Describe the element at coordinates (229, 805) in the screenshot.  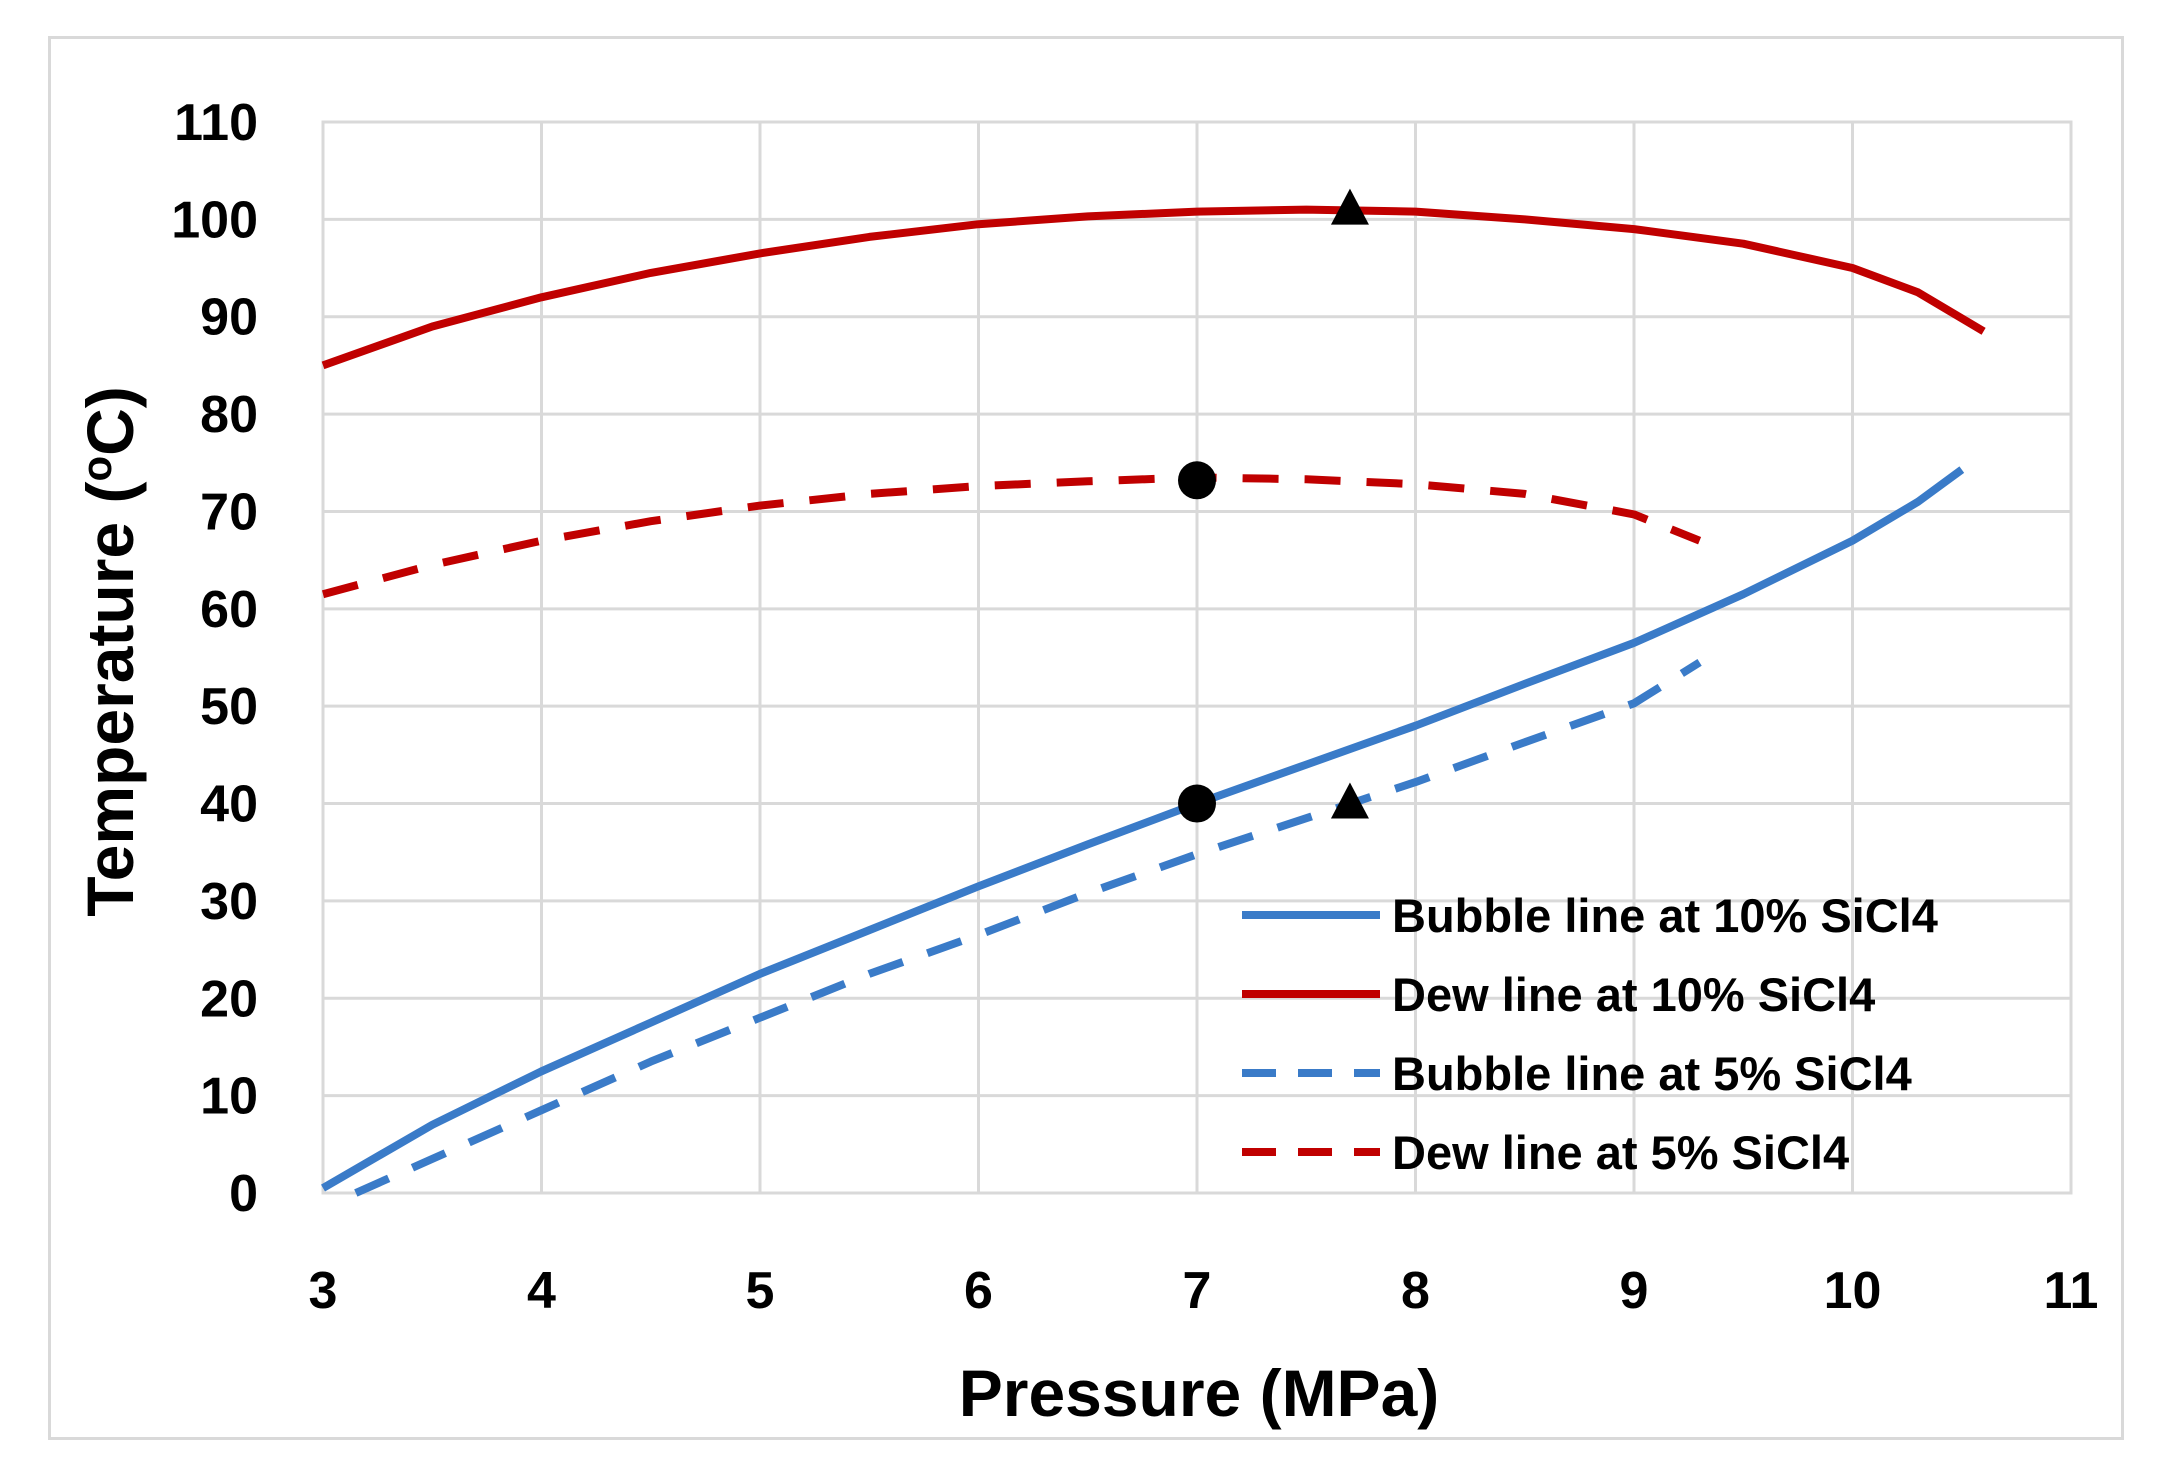
I see `y-tick-label: 40` at that location.